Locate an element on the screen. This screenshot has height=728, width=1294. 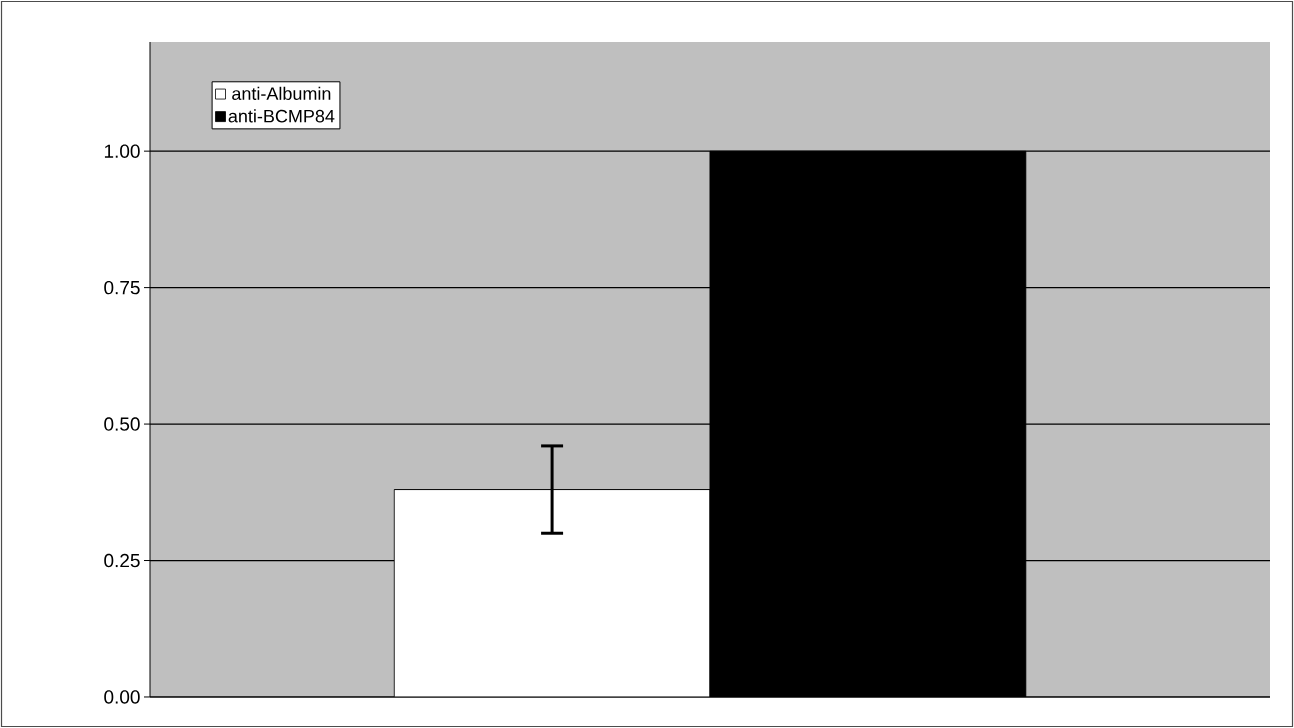
y-tick-label: 0.75 is located at coordinates (122, 287).